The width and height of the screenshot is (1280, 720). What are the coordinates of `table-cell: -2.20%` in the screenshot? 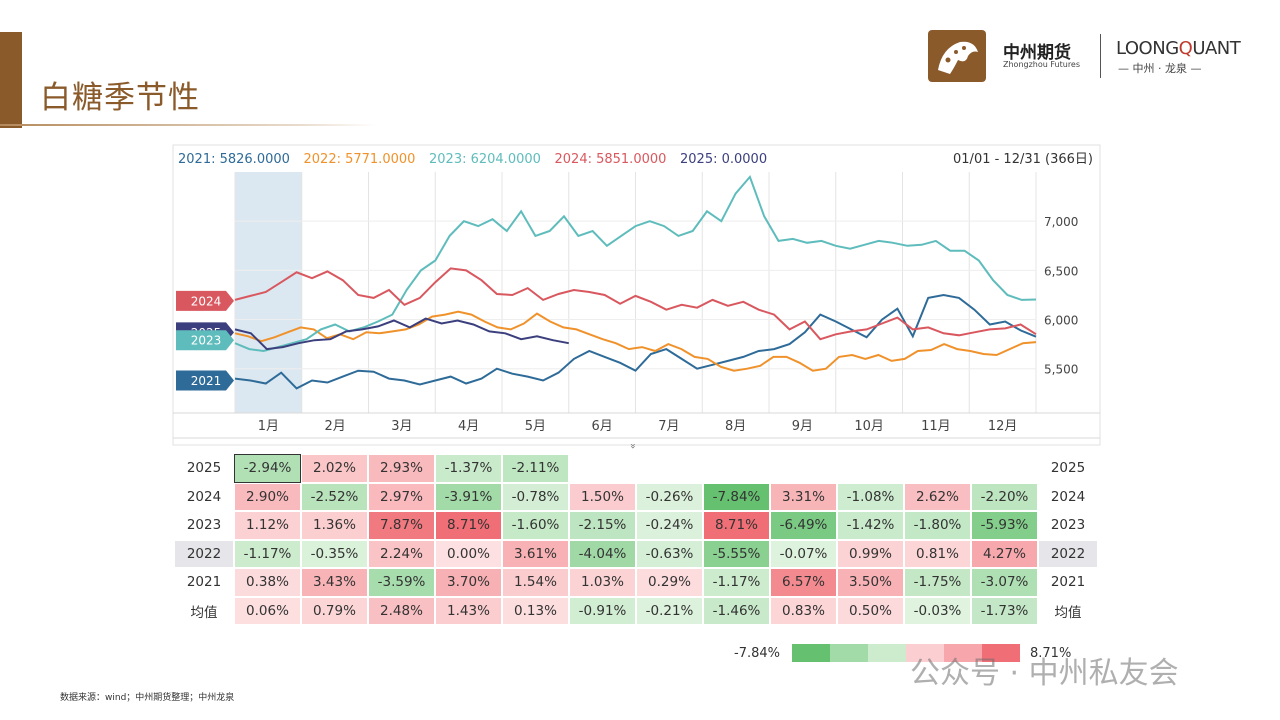 It's located at (1004, 496).